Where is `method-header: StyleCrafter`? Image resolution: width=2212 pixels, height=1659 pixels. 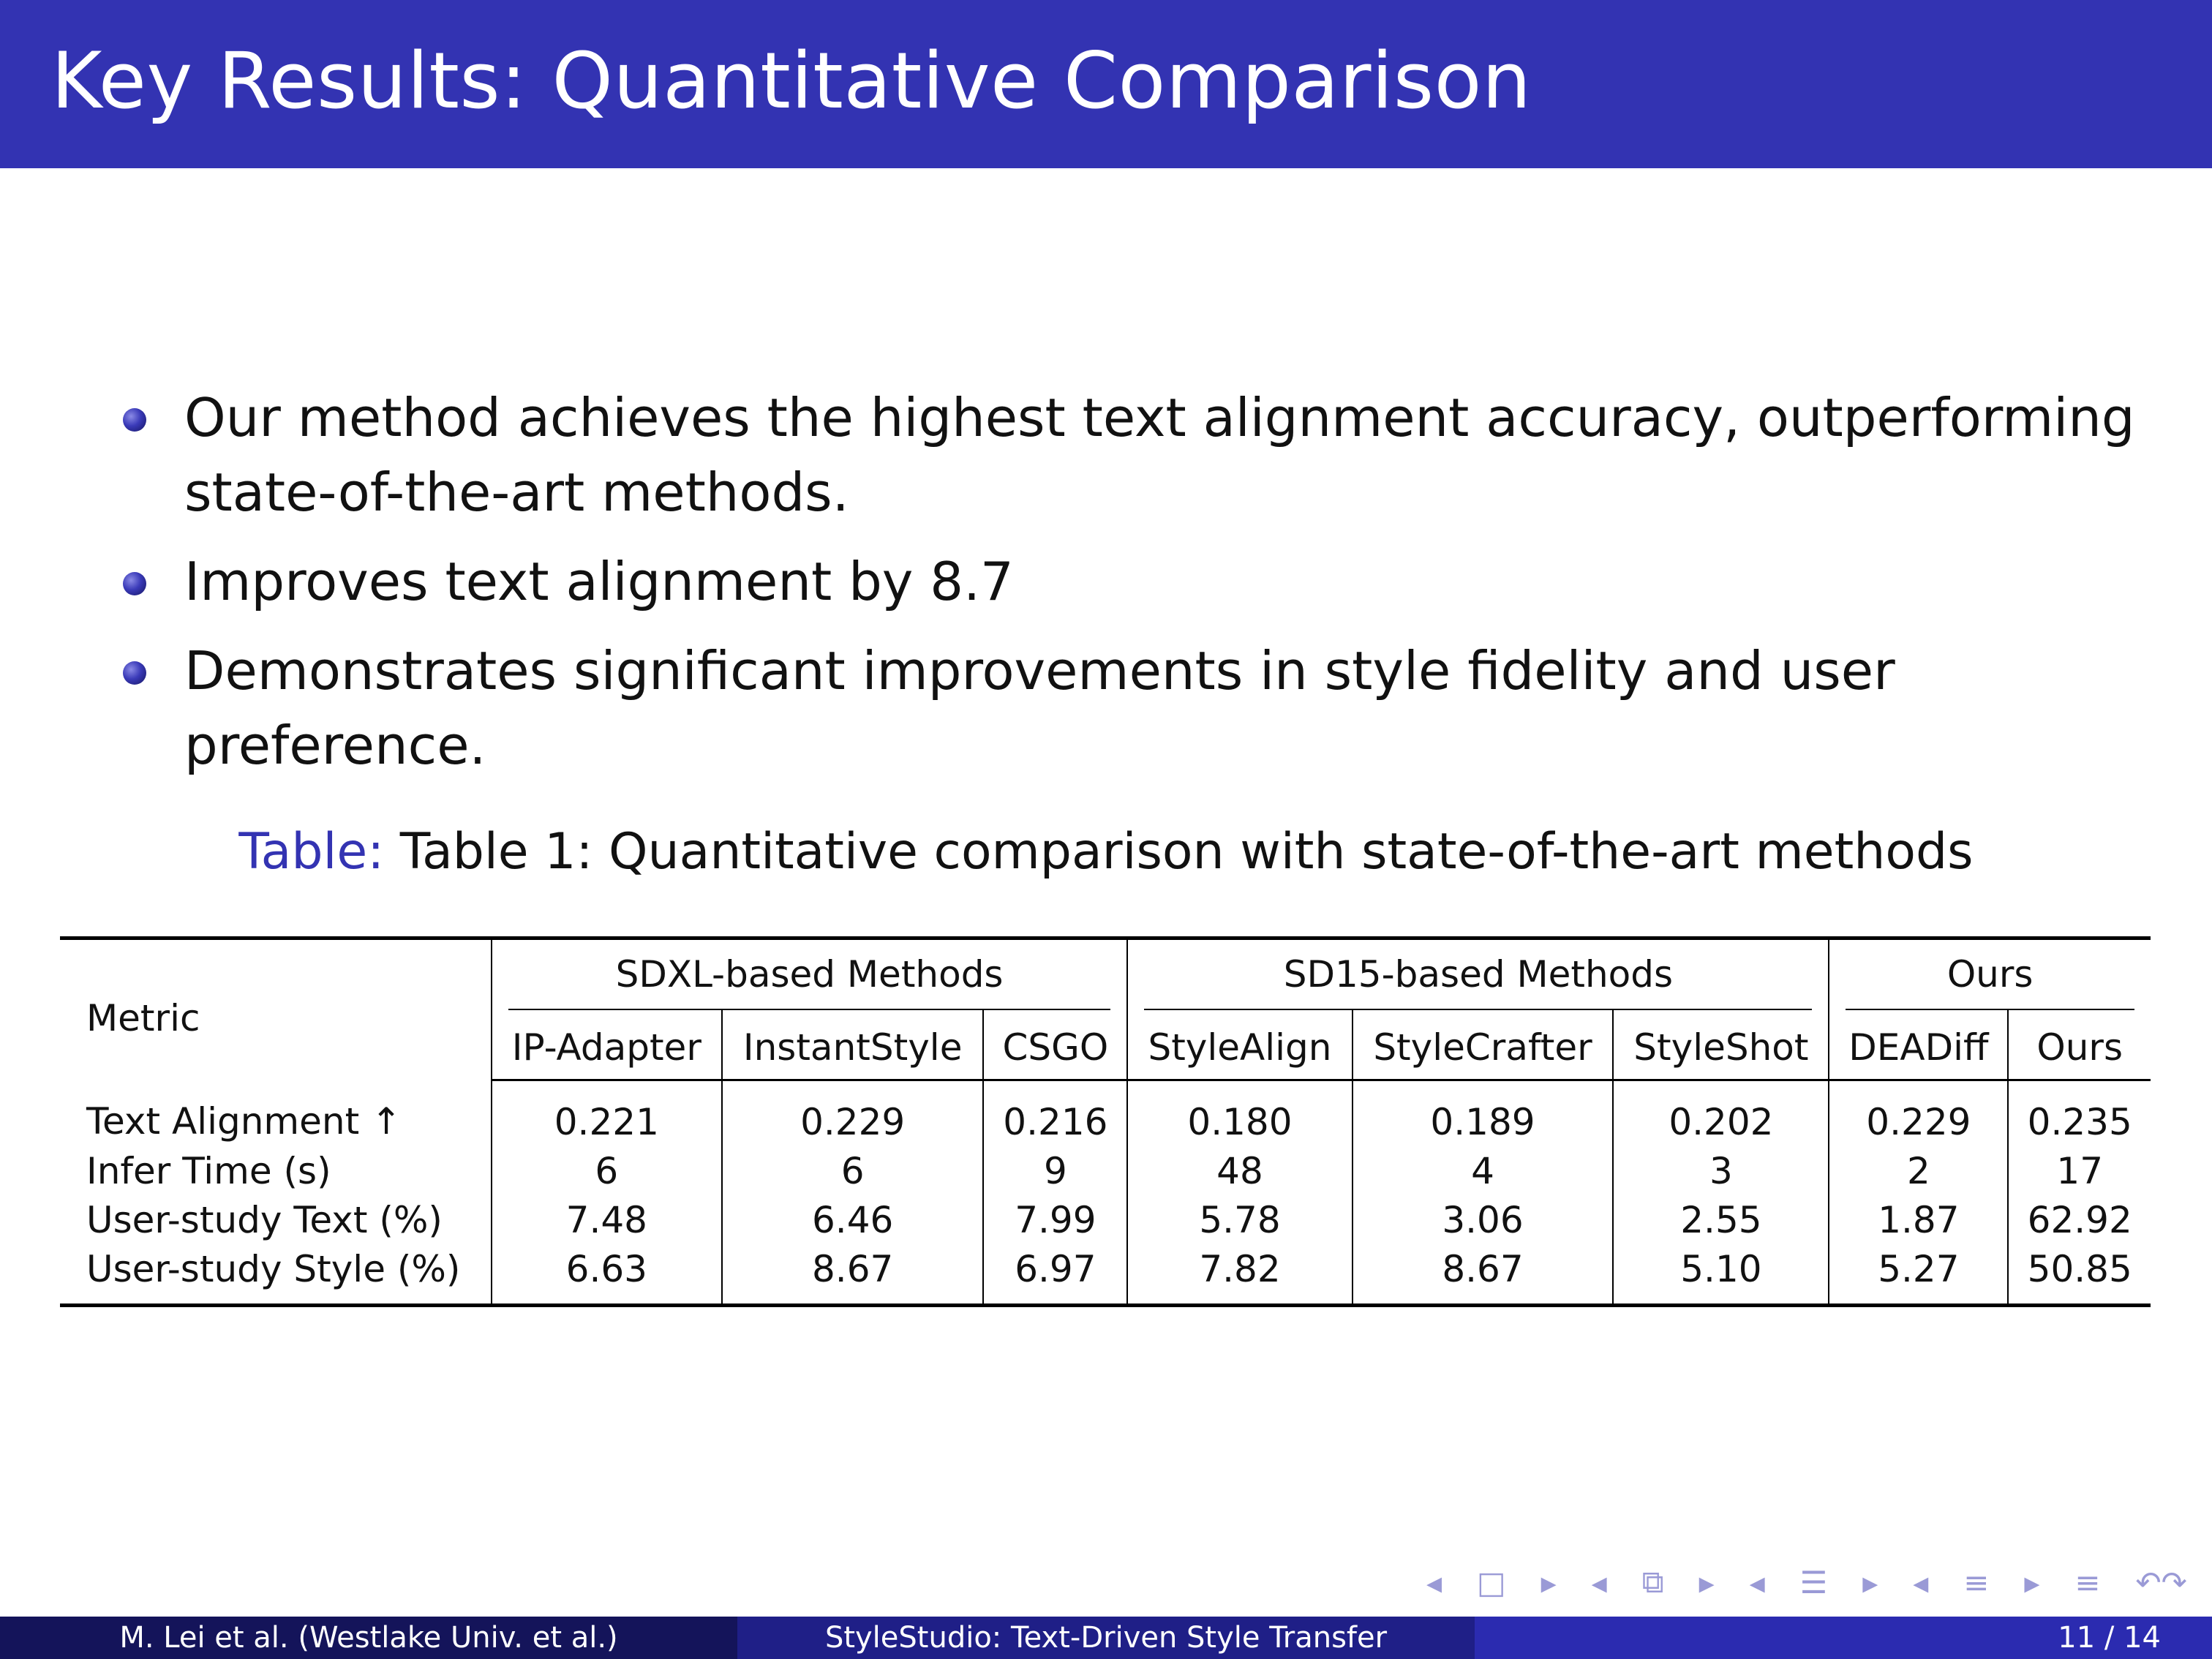 method-header: StyleCrafter is located at coordinates (1482, 1045).